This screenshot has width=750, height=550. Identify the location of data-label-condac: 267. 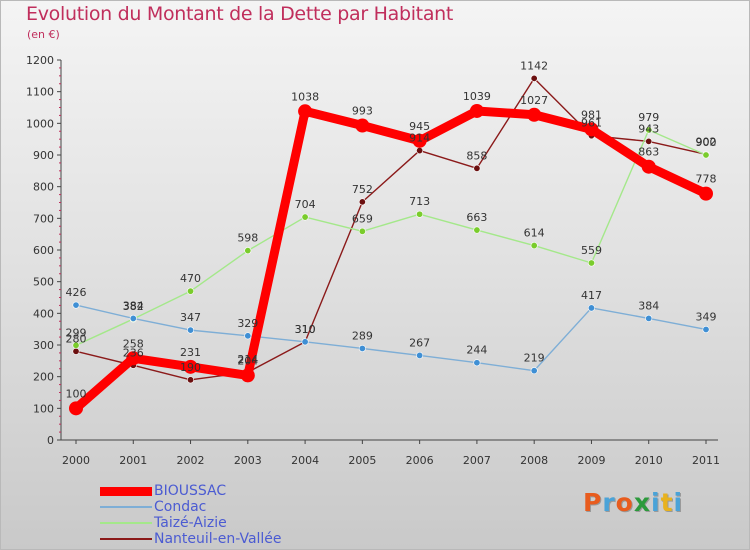
(419, 342).